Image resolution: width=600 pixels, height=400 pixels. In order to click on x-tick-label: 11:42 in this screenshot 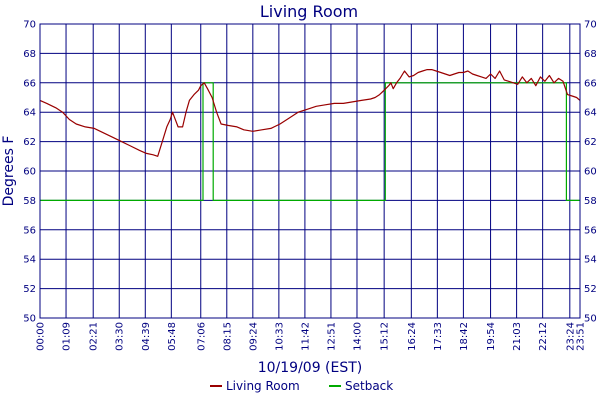, I will do `click(305, 336)`.